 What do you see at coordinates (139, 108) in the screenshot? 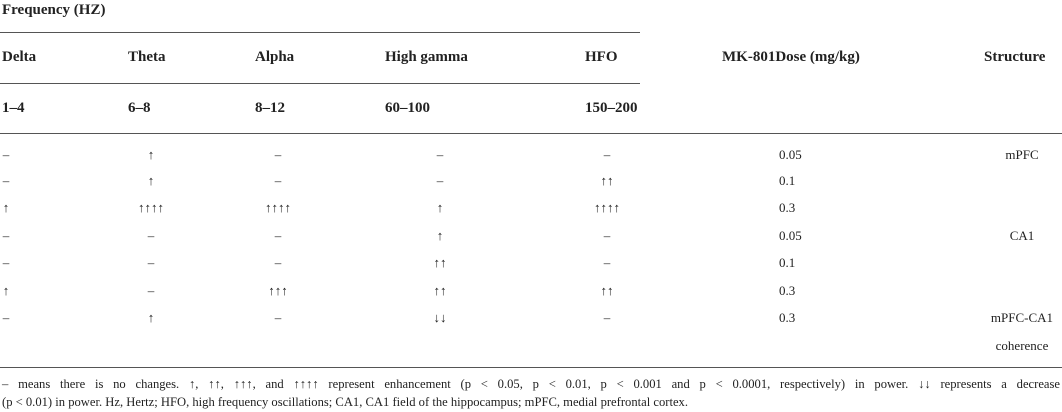
I see `band-range: 6–8` at bounding box center [139, 108].